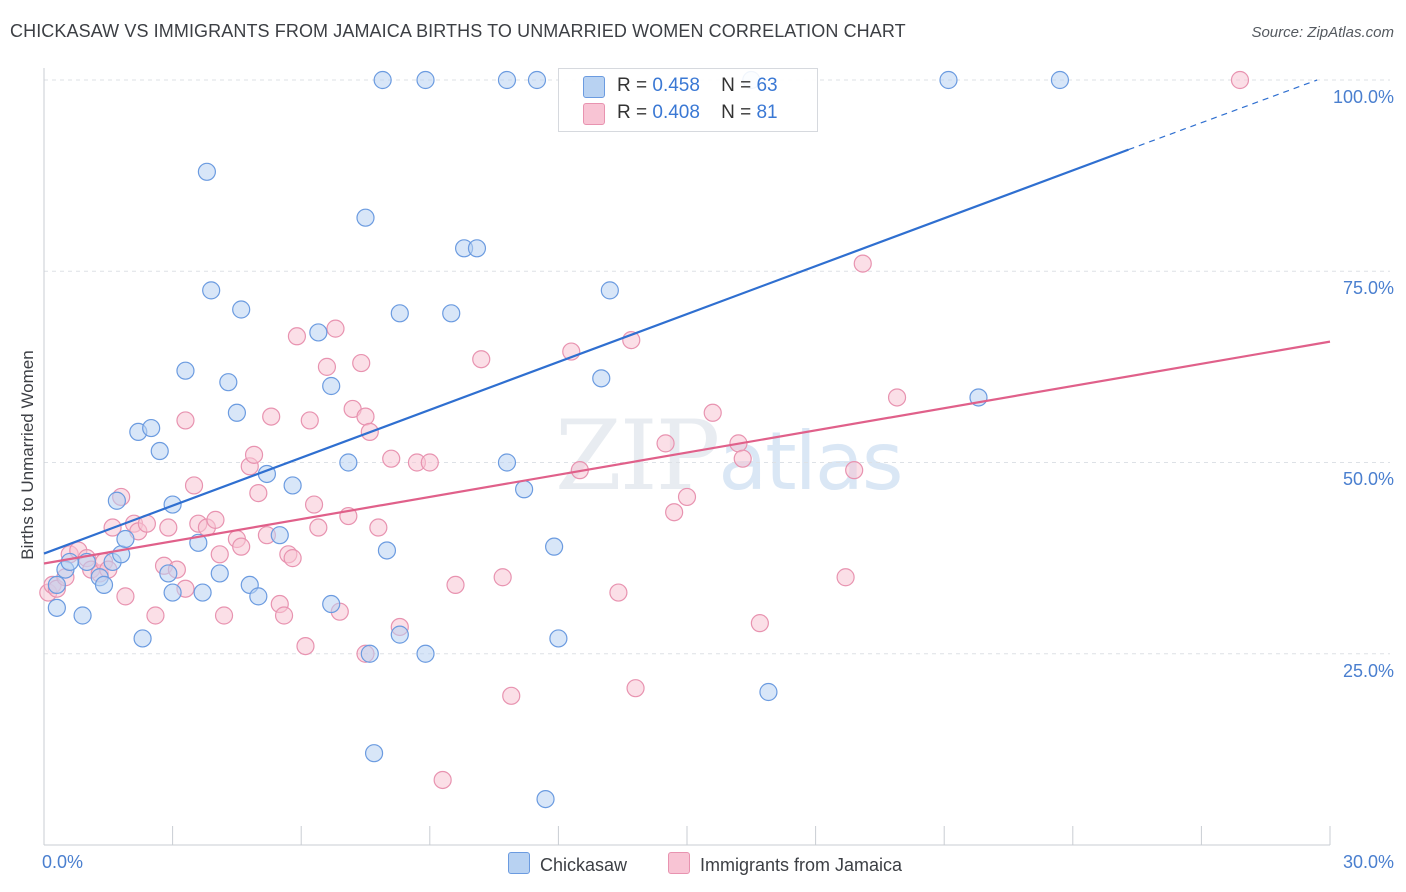 This screenshot has width=1406, height=892. Describe the element at coordinates (676, 85) in the screenshot. I see `legend-r-value: 0.458` at that location.